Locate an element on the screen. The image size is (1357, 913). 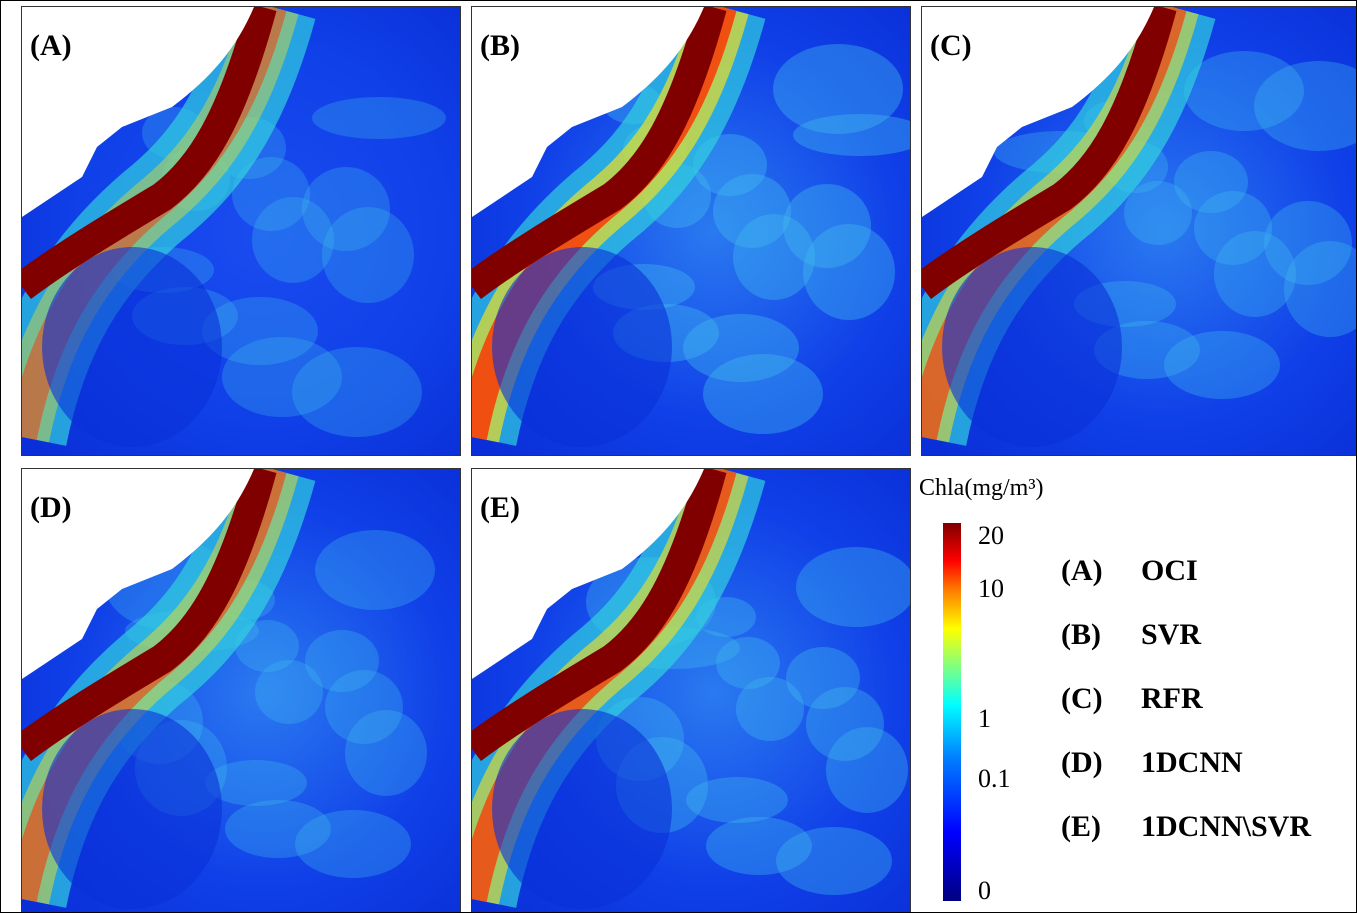
colorbar-tick-label: 0 is located at coordinates (984, 890).